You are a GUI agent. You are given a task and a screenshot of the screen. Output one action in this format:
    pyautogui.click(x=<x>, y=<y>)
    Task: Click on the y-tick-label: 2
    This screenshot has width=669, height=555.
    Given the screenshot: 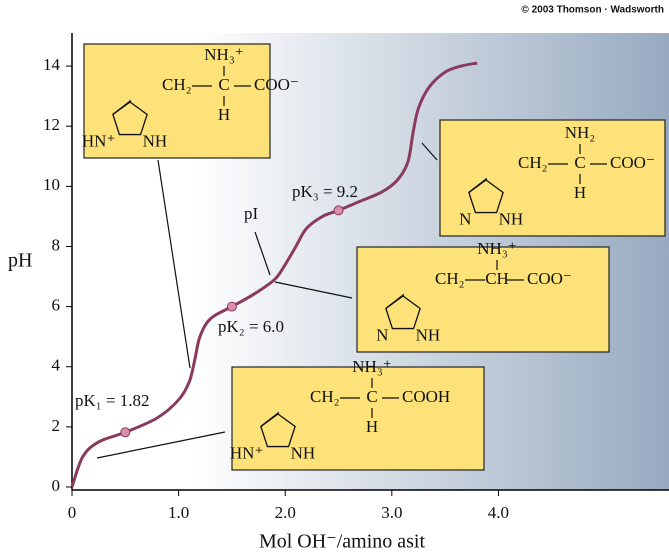 What is the action you would take?
    pyautogui.click(x=56, y=425)
    